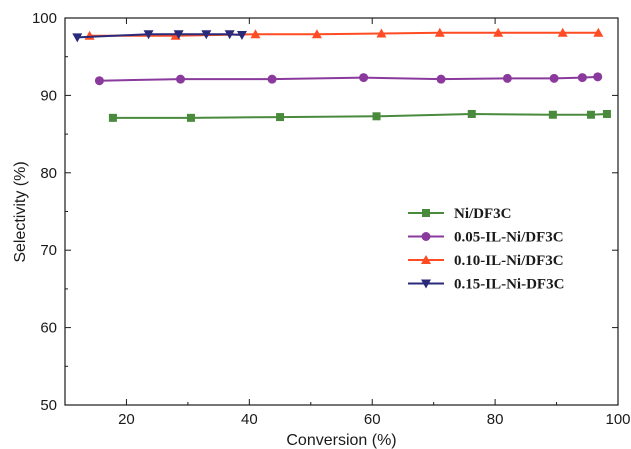  Describe the element at coordinates (617, 419) in the screenshot. I see `x-tick-label: 100` at that location.